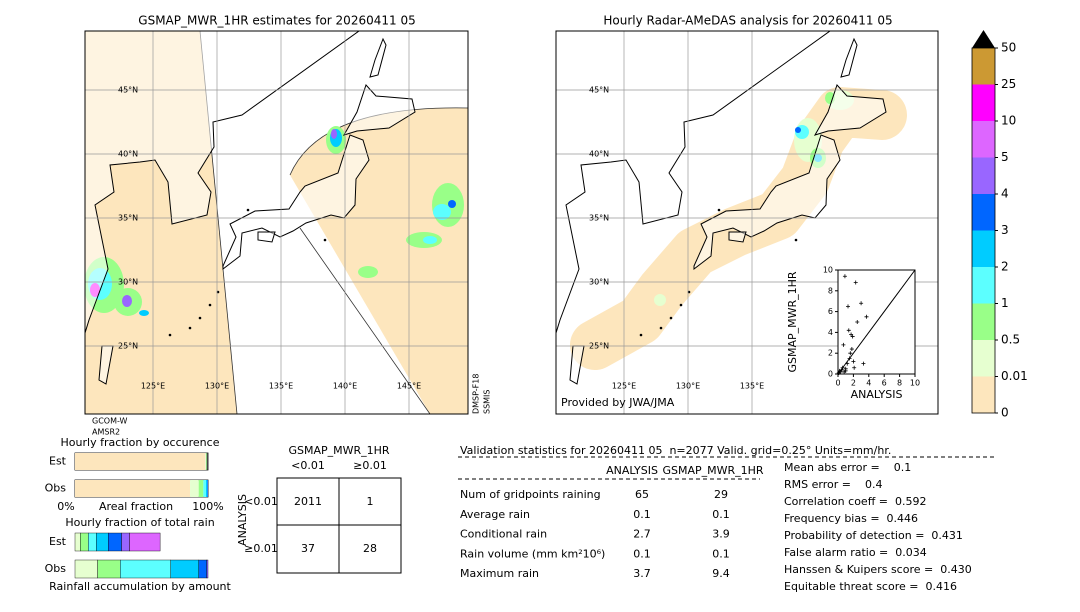 The height and width of the screenshot is (612, 1080). I want to click on colorbar-extend, so click(983, 39).